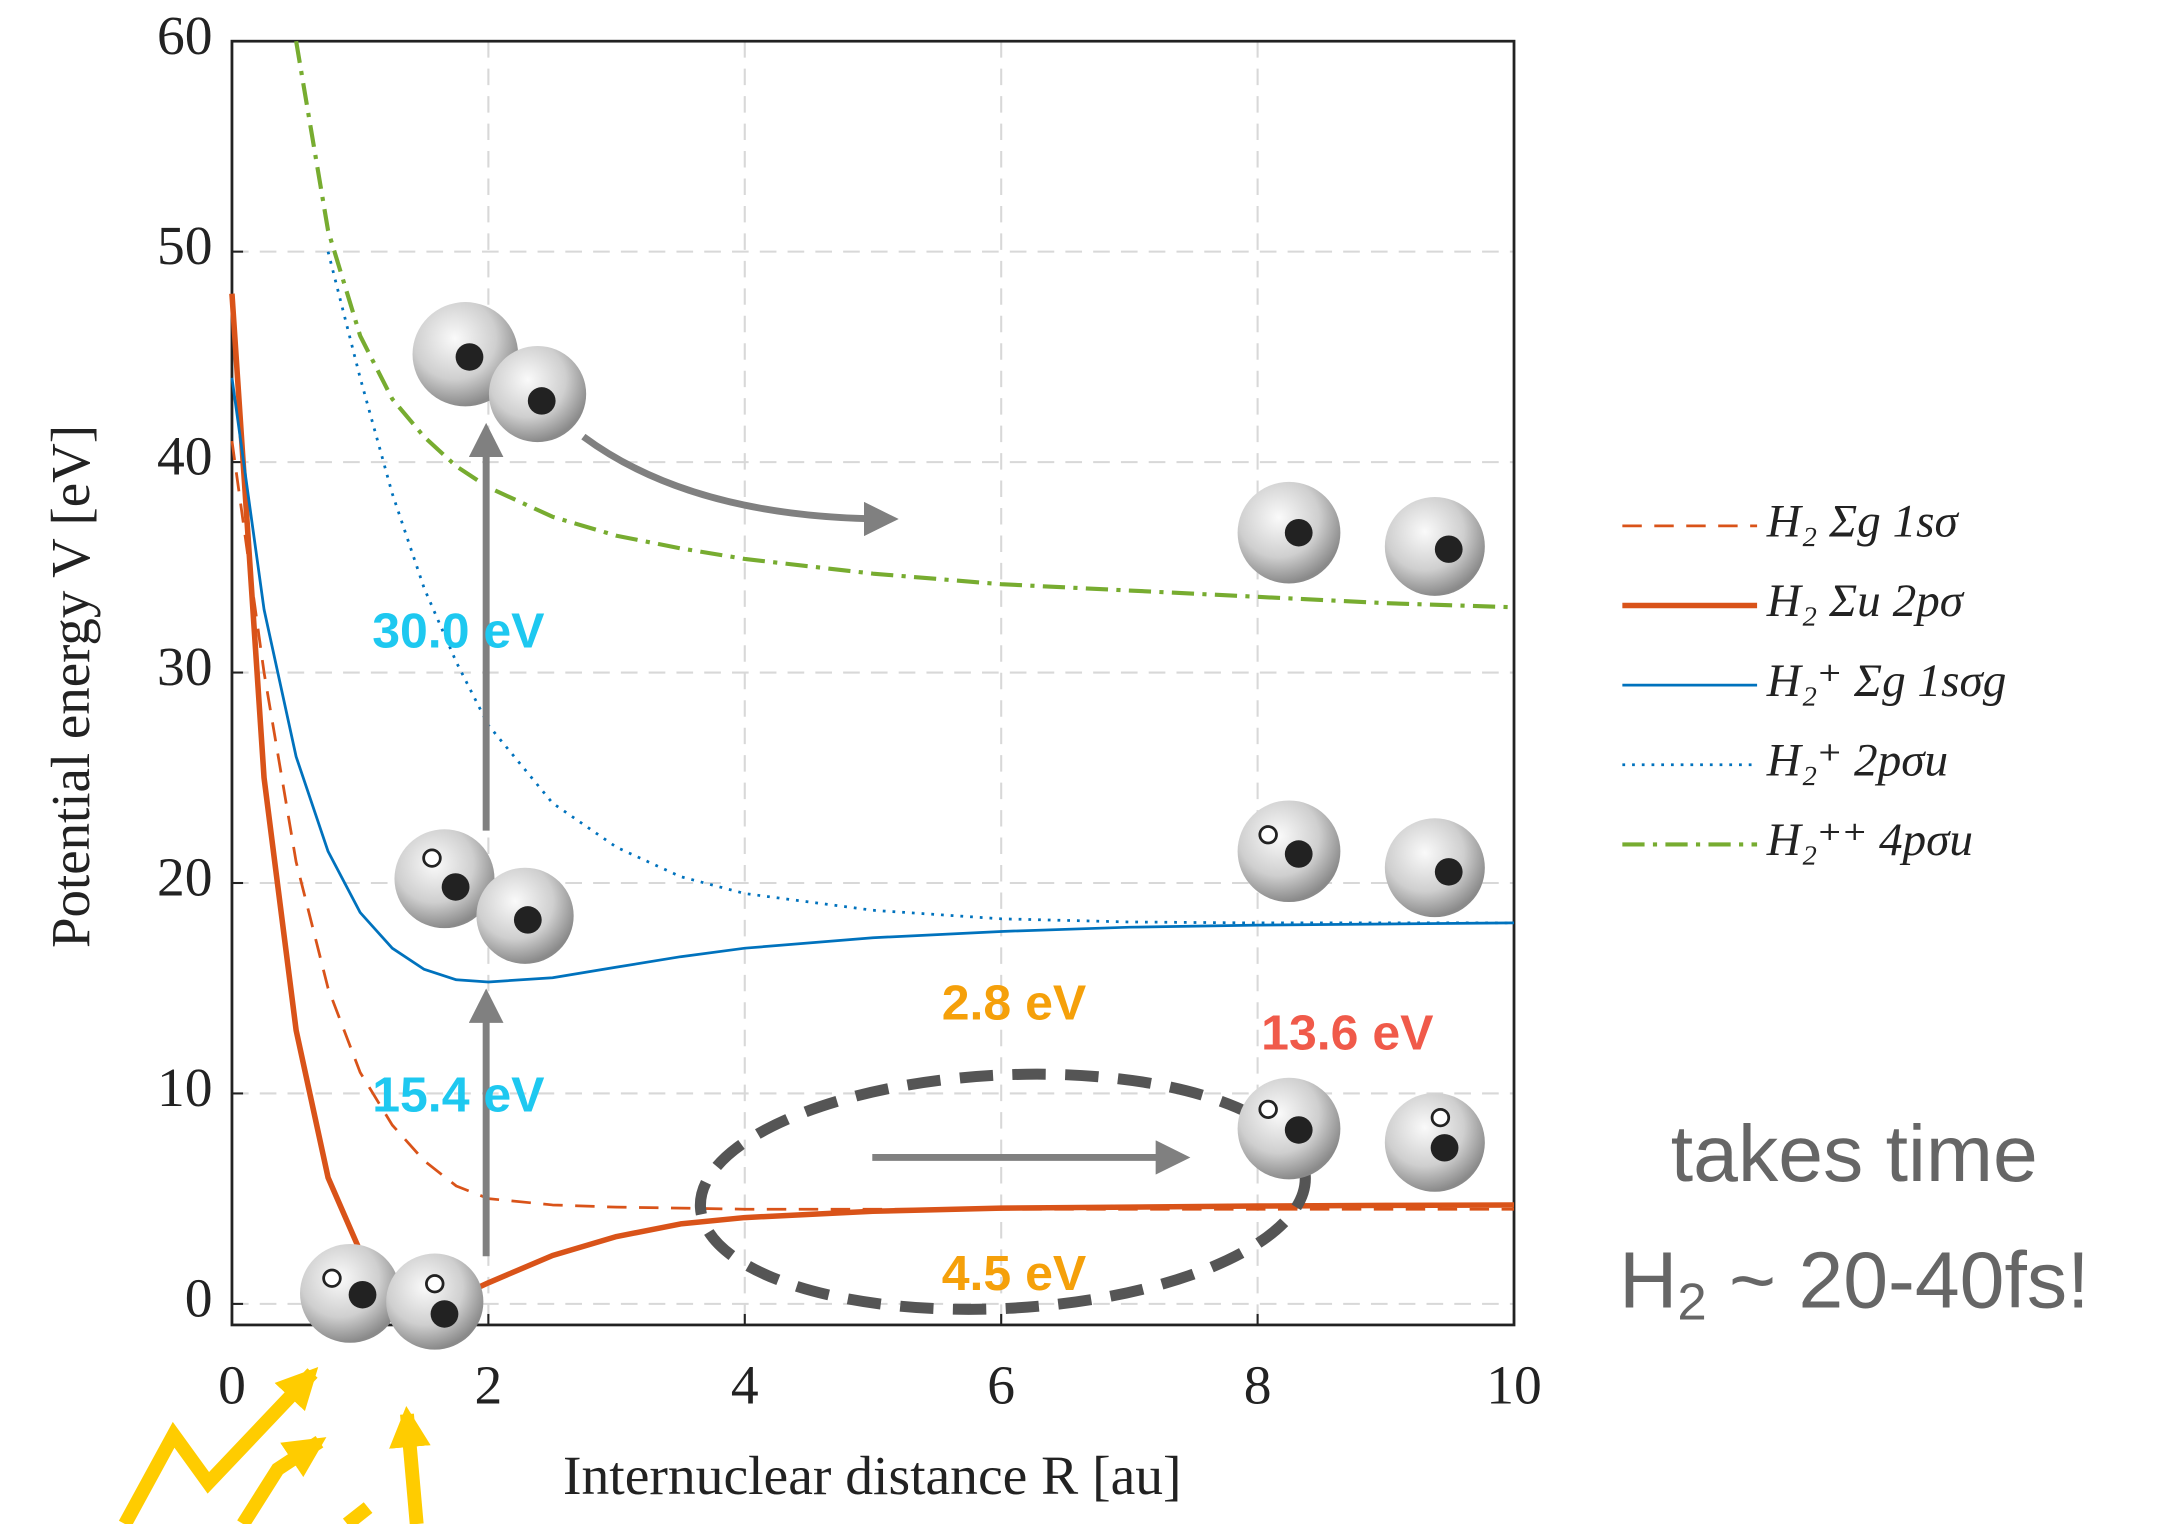 Image resolution: width=2160 pixels, height=1524 pixels. I want to click on annotation: 30.0 eV, so click(458, 631).